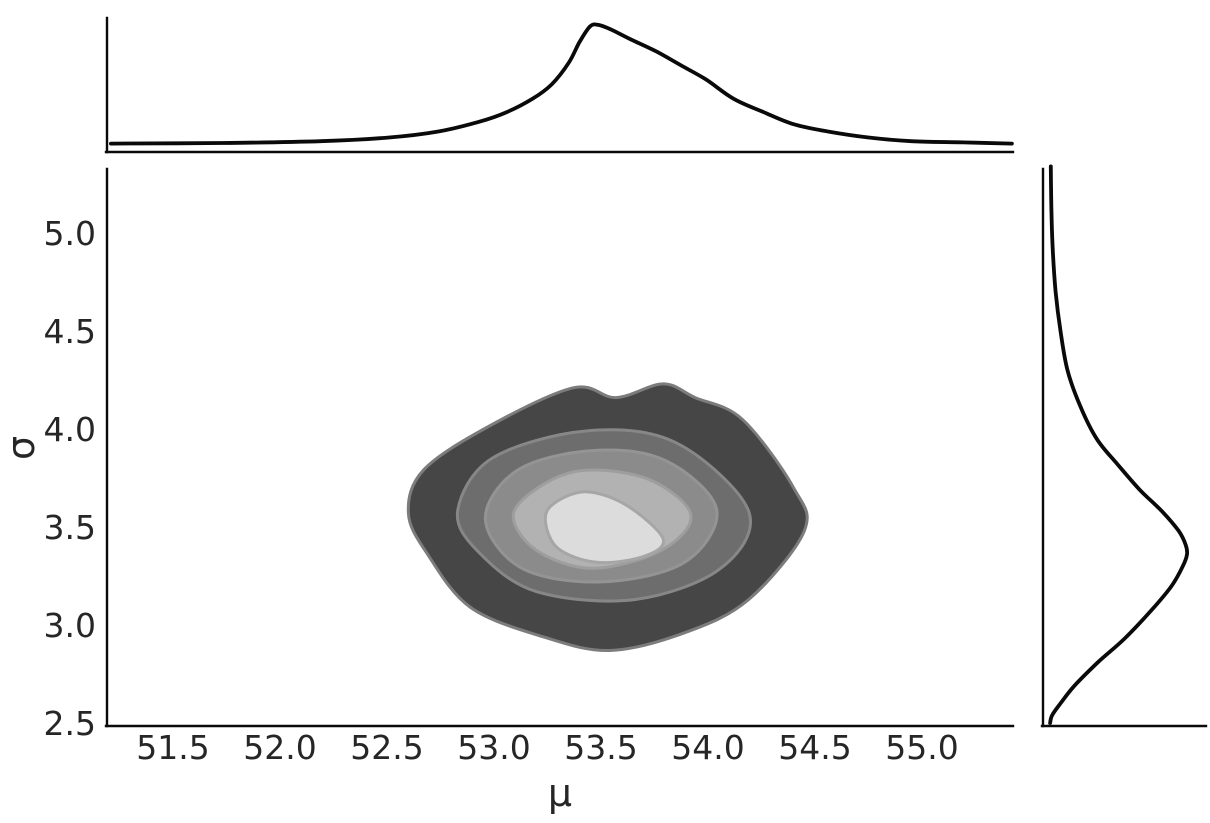  What do you see at coordinates (172, 747) in the screenshot?
I see `x-tick-label: 51.5` at bounding box center [172, 747].